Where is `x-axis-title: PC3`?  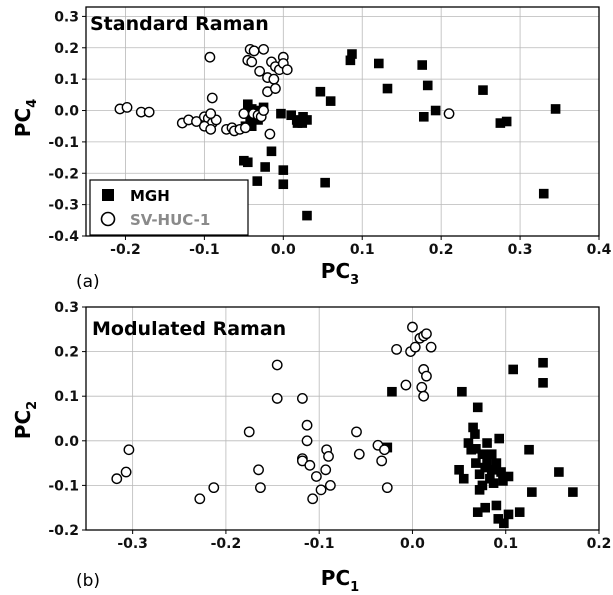 x-axis-title: PC3 is located at coordinates (340, 273).